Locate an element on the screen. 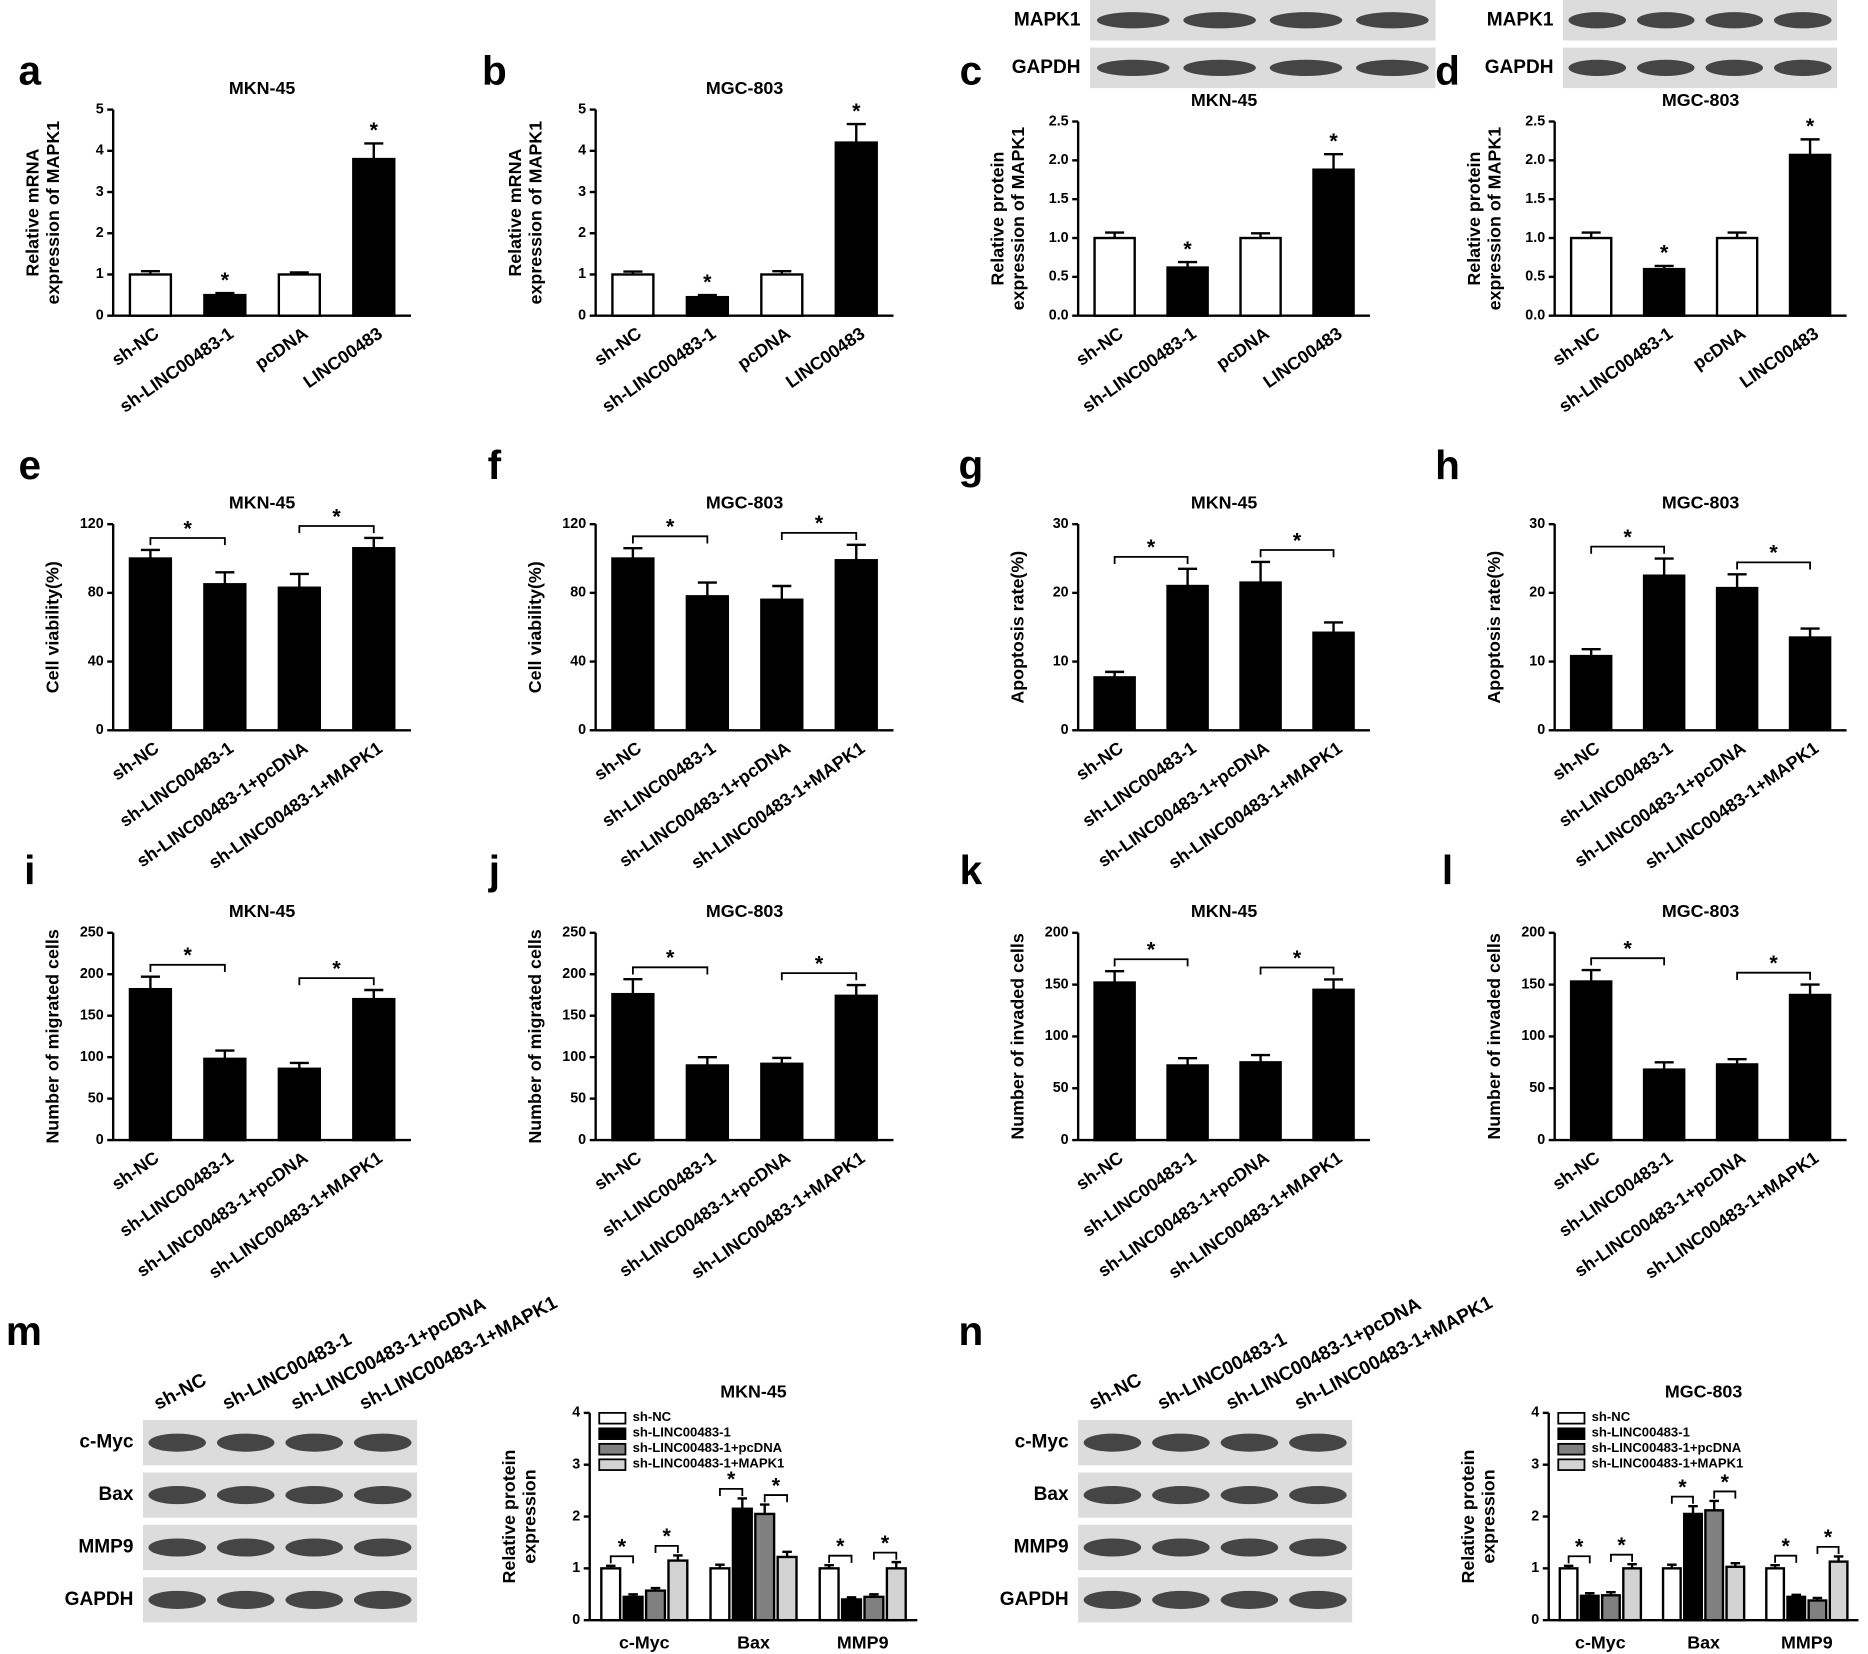 Image resolution: width=1868 pixels, height=1654 pixels. y-tick-label: 3 is located at coordinates (576, 1464).